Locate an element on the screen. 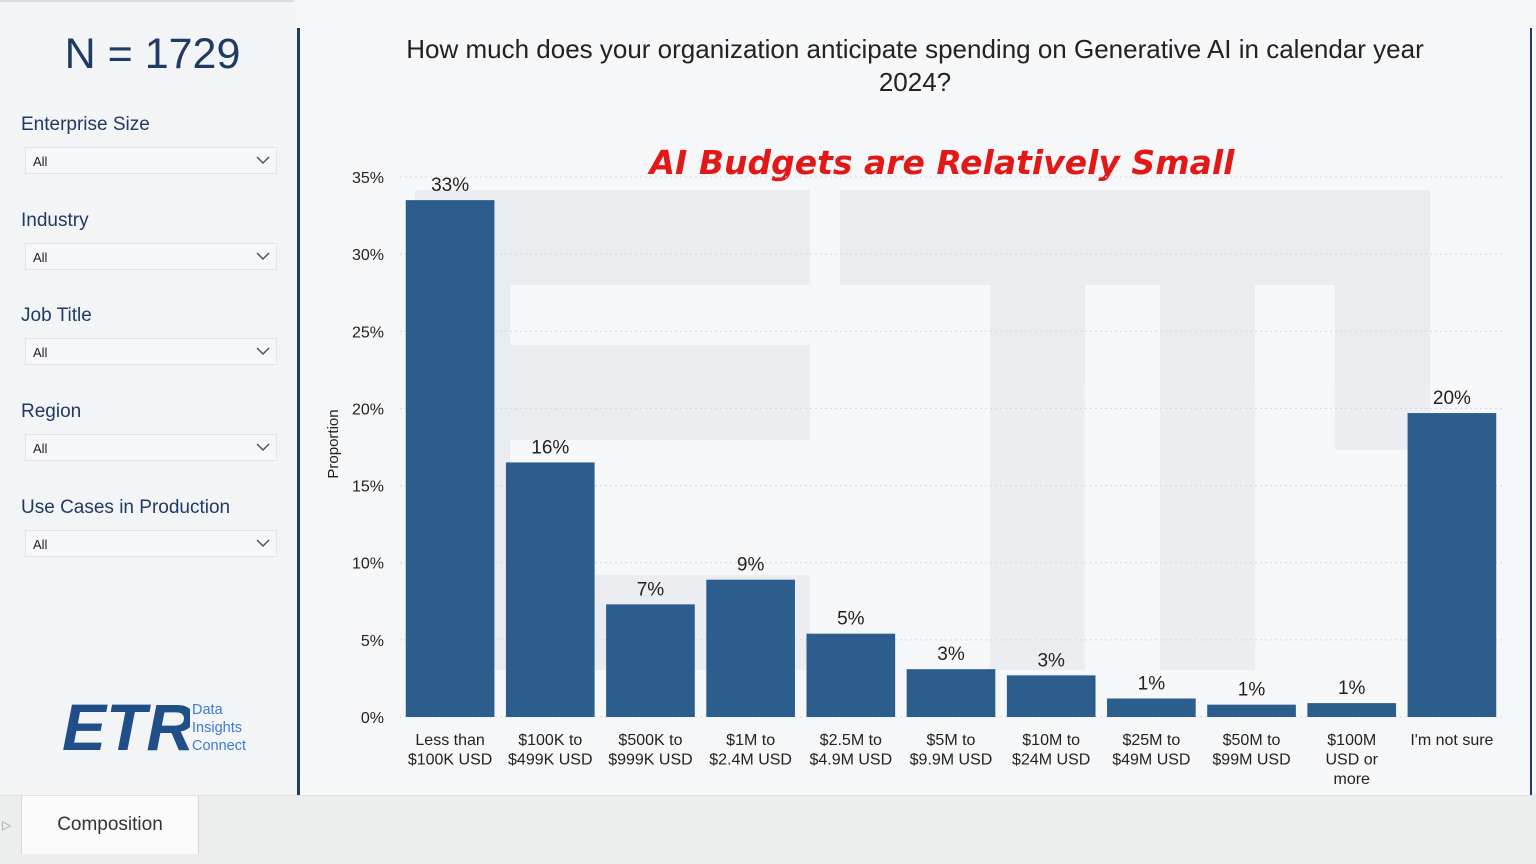 The width and height of the screenshot is (1536, 864). y-tick-label: 20% is located at coordinates (368, 409).